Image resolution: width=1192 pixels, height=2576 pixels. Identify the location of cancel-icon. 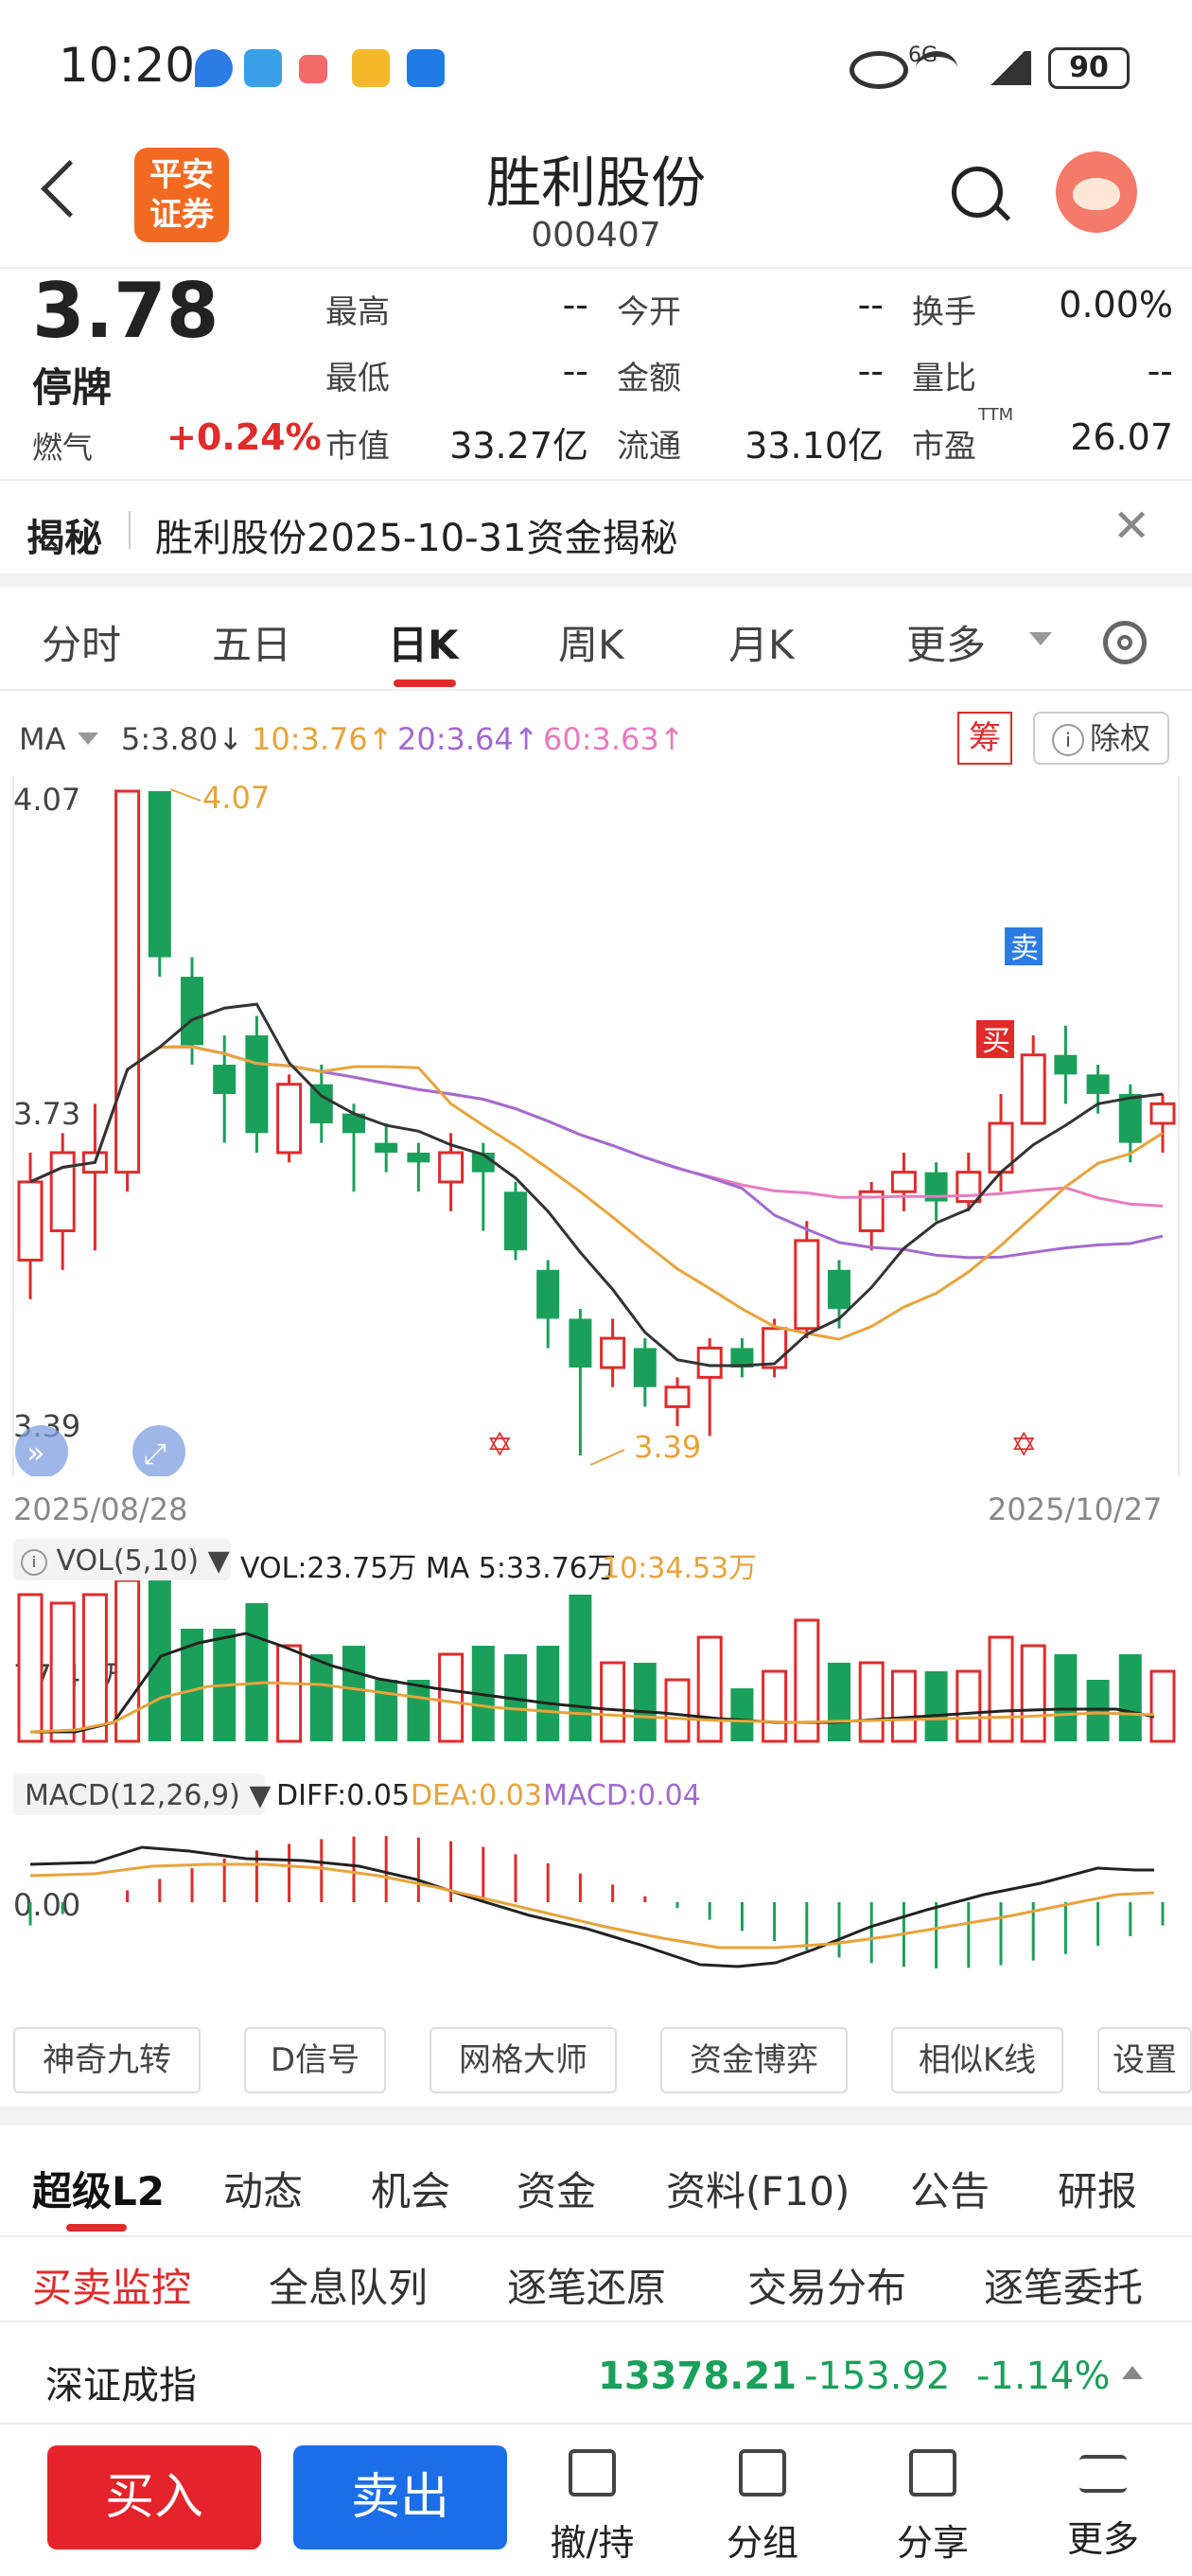
(592, 2473).